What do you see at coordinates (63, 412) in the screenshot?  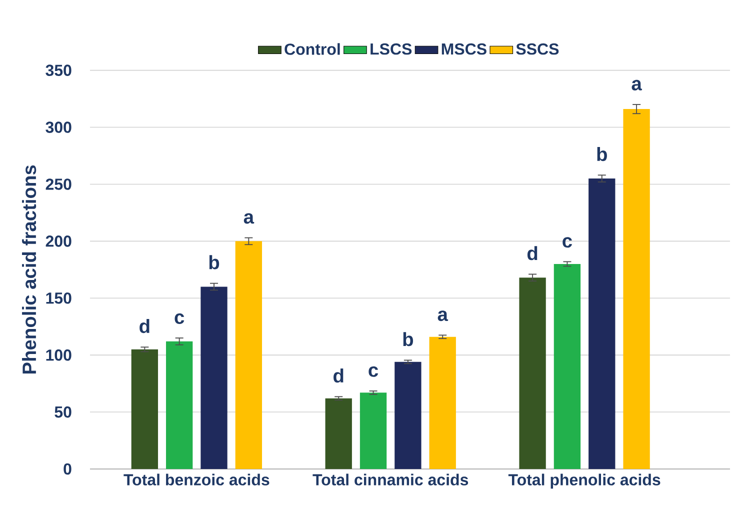 I see `y-tick-label: 50` at bounding box center [63, 412].